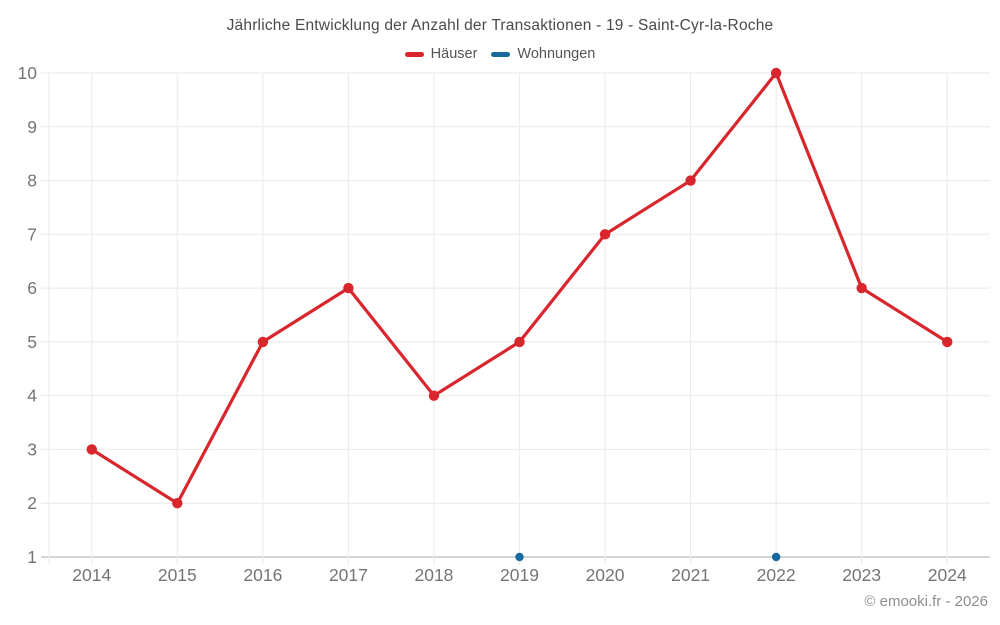 This screenshot has width=1000, height=625. I want to click on y-tick-label: 4, so click(32, 396).